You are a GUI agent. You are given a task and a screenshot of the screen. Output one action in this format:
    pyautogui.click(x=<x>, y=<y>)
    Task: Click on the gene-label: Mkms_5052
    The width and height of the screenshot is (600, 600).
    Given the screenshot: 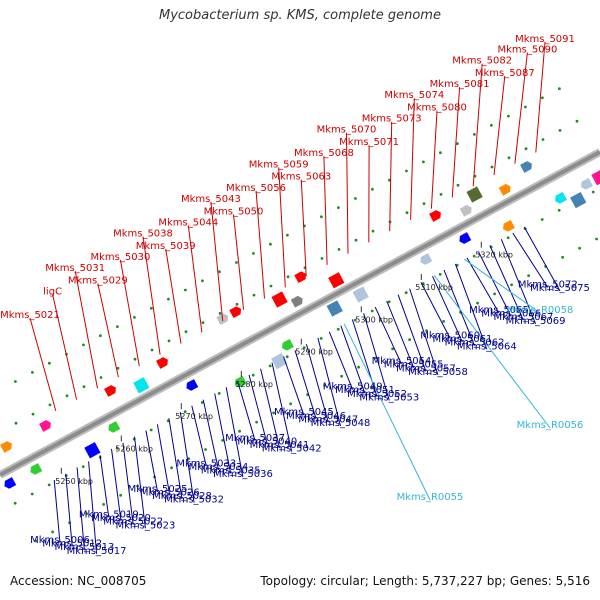 What is the action you would take?
    pyautogui.click(x=377, y=394)
    